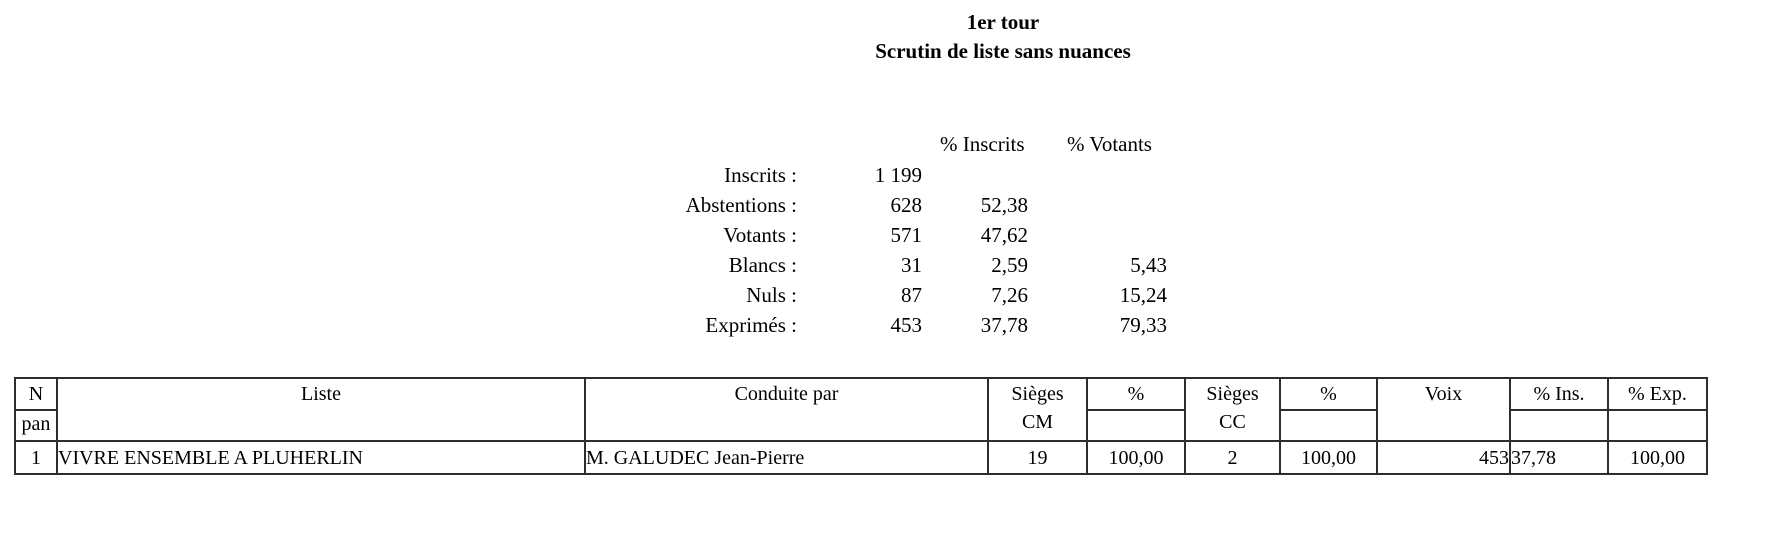 This screenshot has width=1772, height=558. What do you see at coordinates (1037, 409) in the screenshot?
I see `col-header-sieges-cm: Sièges CM` at bounding box center [1037, 409].